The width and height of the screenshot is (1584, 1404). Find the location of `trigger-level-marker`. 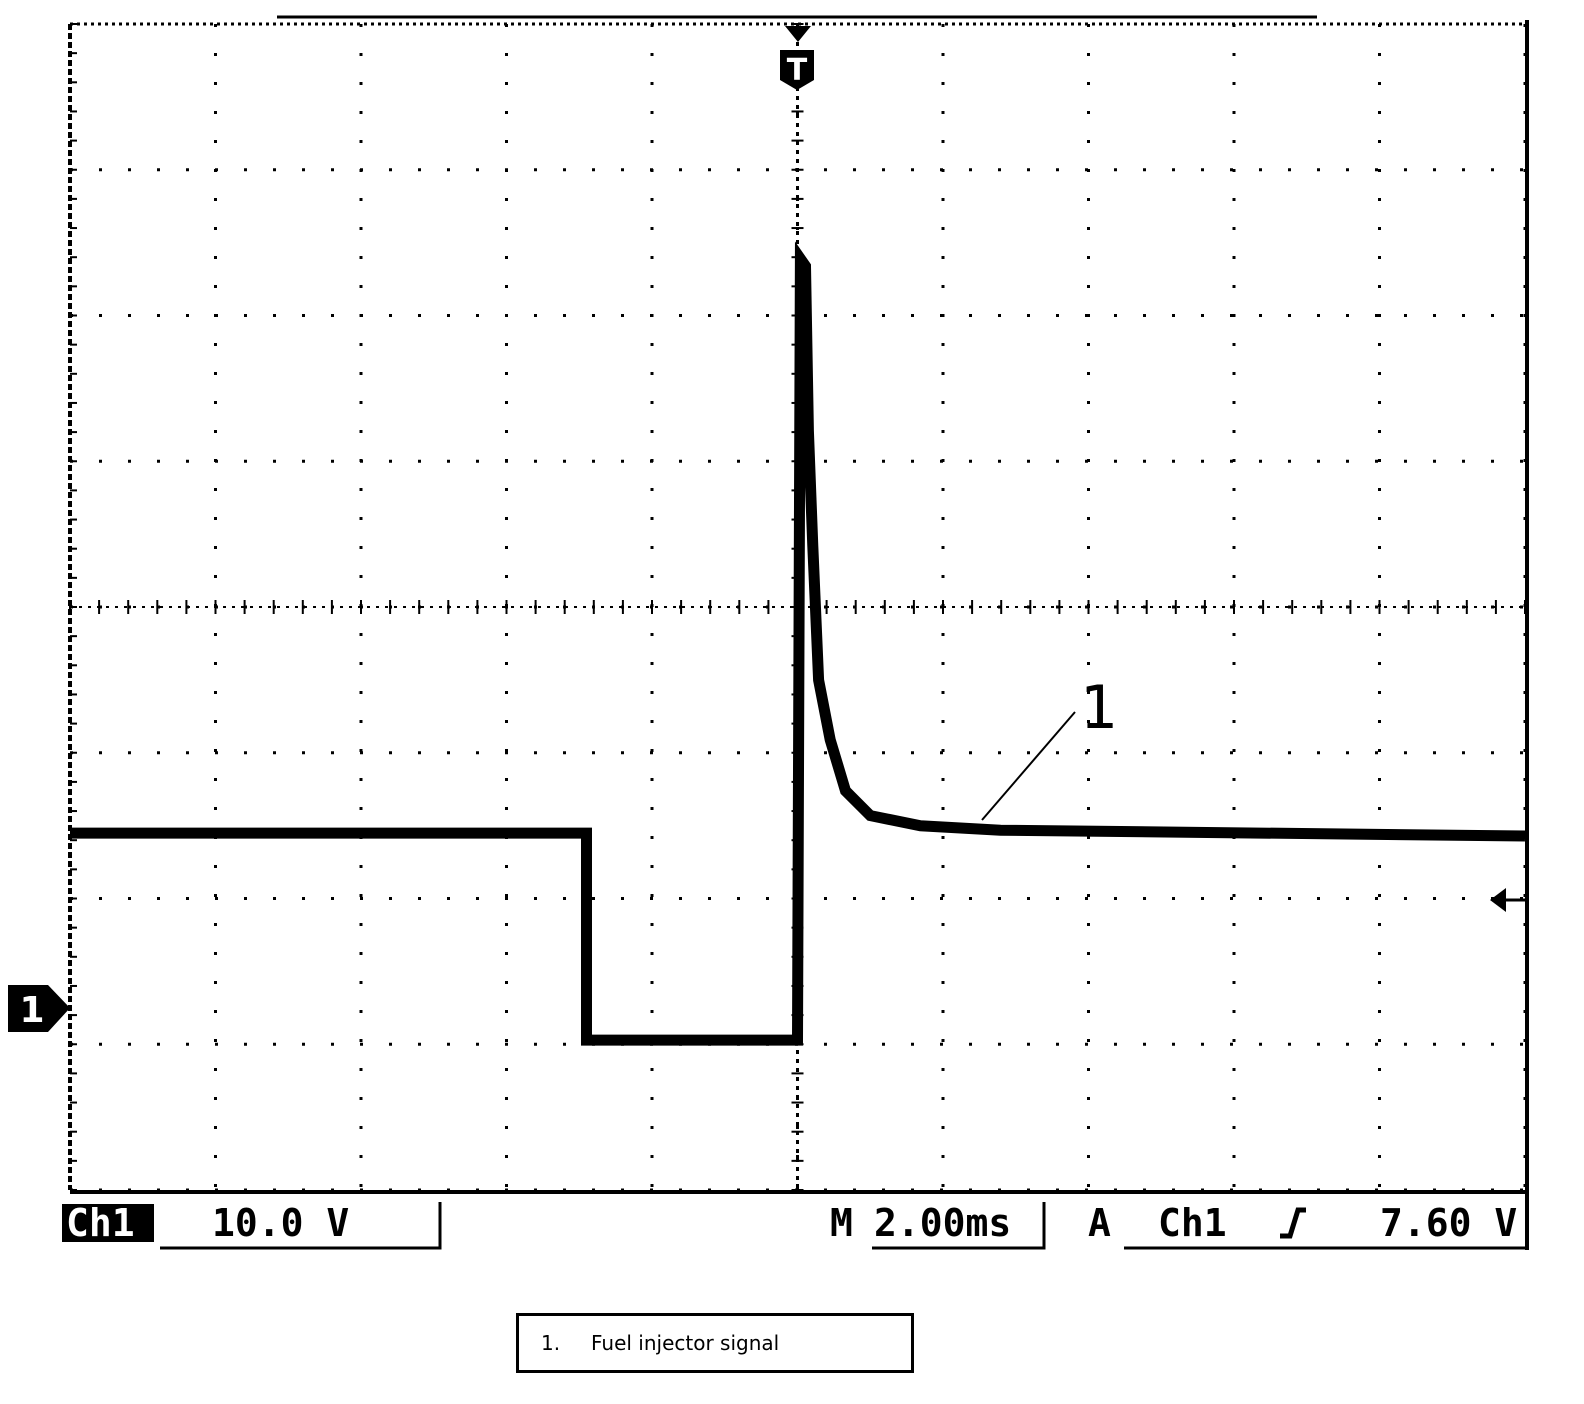

trigger-level-marker is located at coordinates (1508, 900).